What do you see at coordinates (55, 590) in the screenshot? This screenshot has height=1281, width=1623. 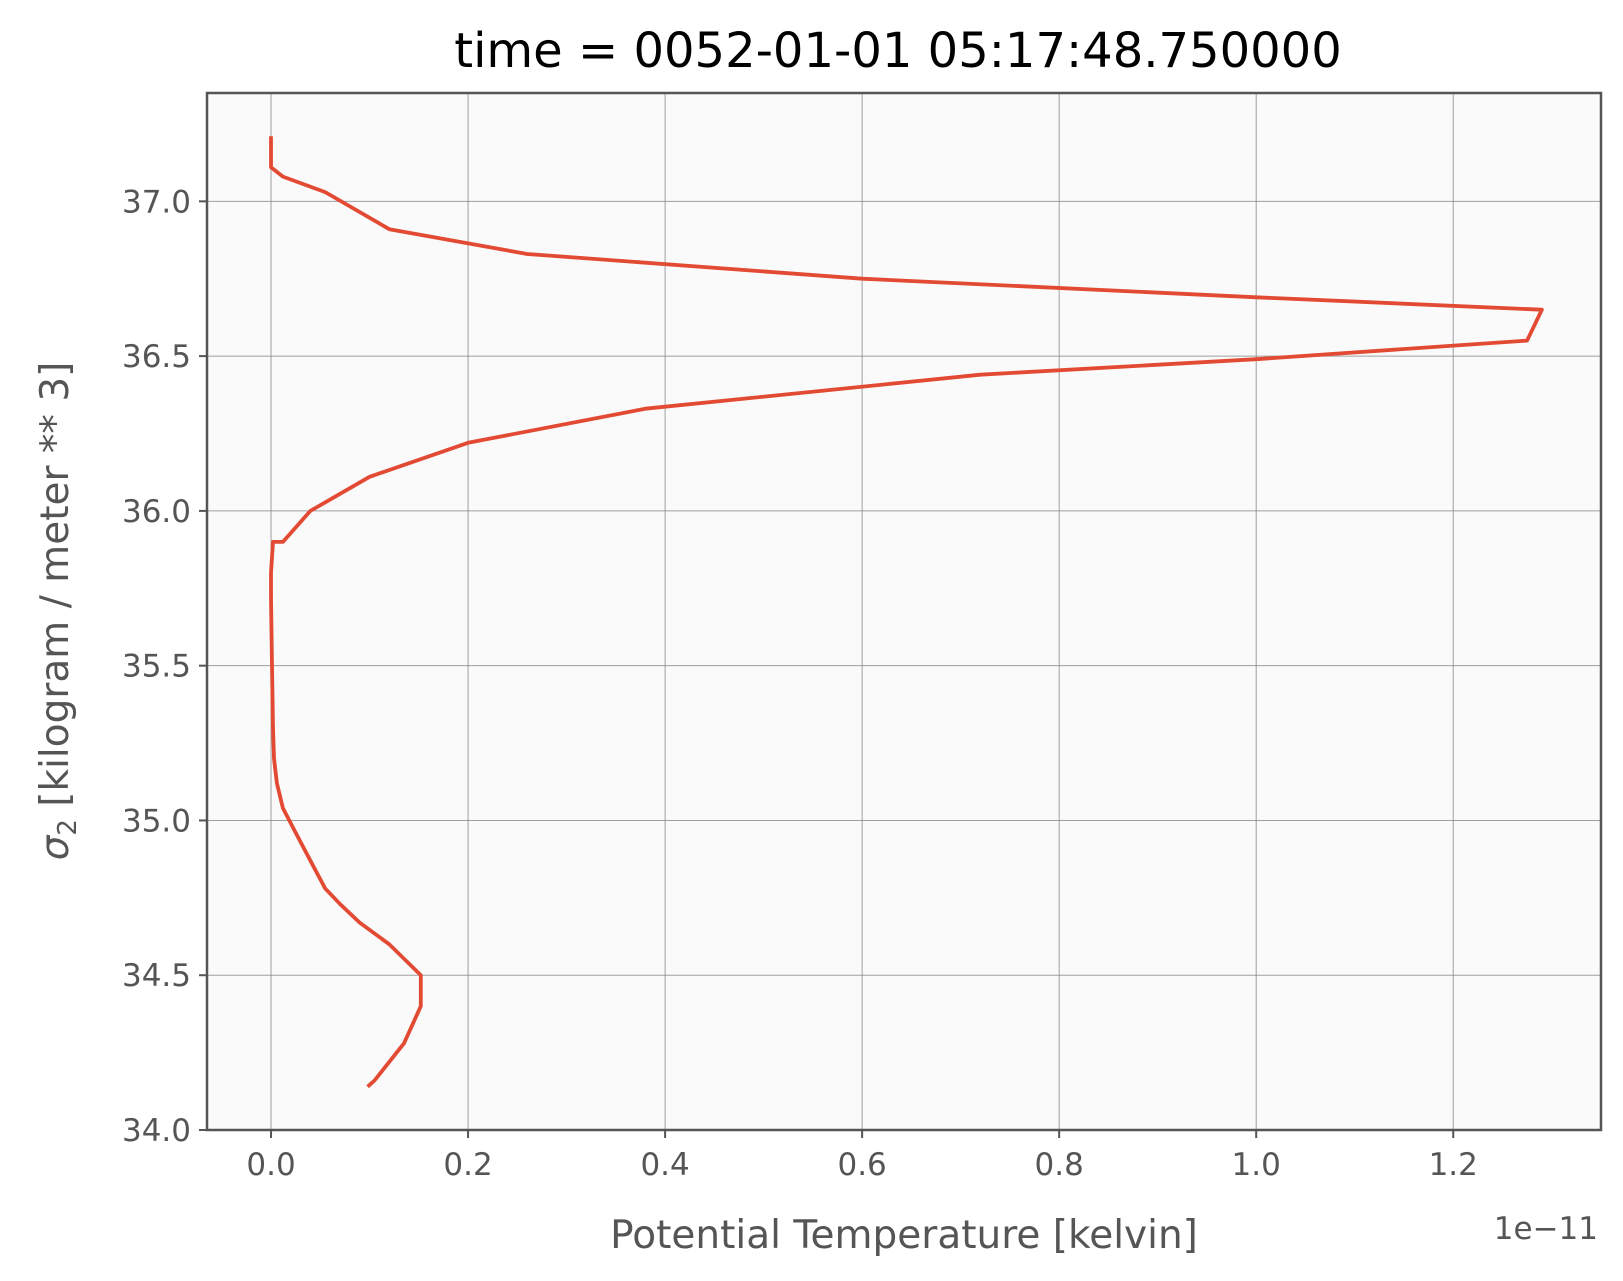 I see `y-axis-label-units: [kilogram / meter ** 3]` at bounding box center [55, 590].